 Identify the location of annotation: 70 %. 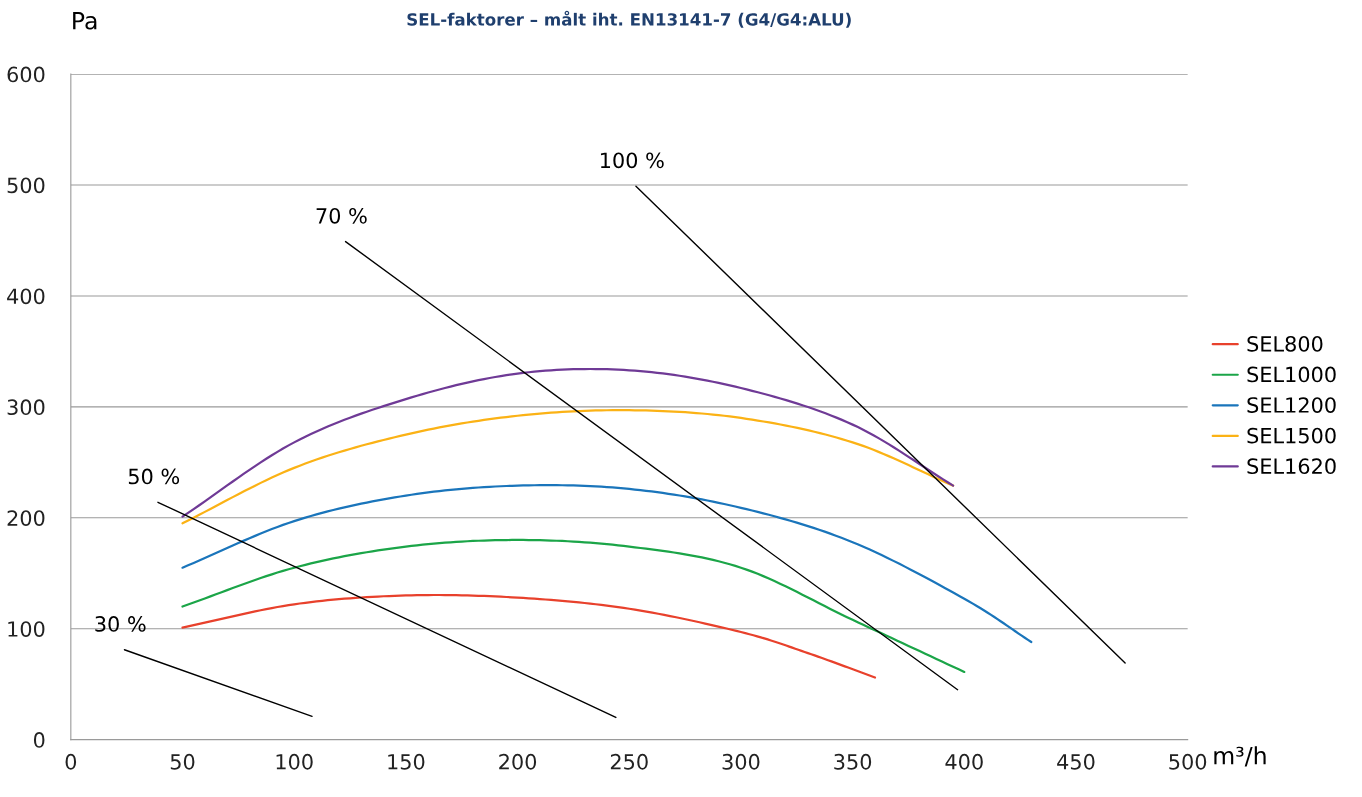
(341, 215).